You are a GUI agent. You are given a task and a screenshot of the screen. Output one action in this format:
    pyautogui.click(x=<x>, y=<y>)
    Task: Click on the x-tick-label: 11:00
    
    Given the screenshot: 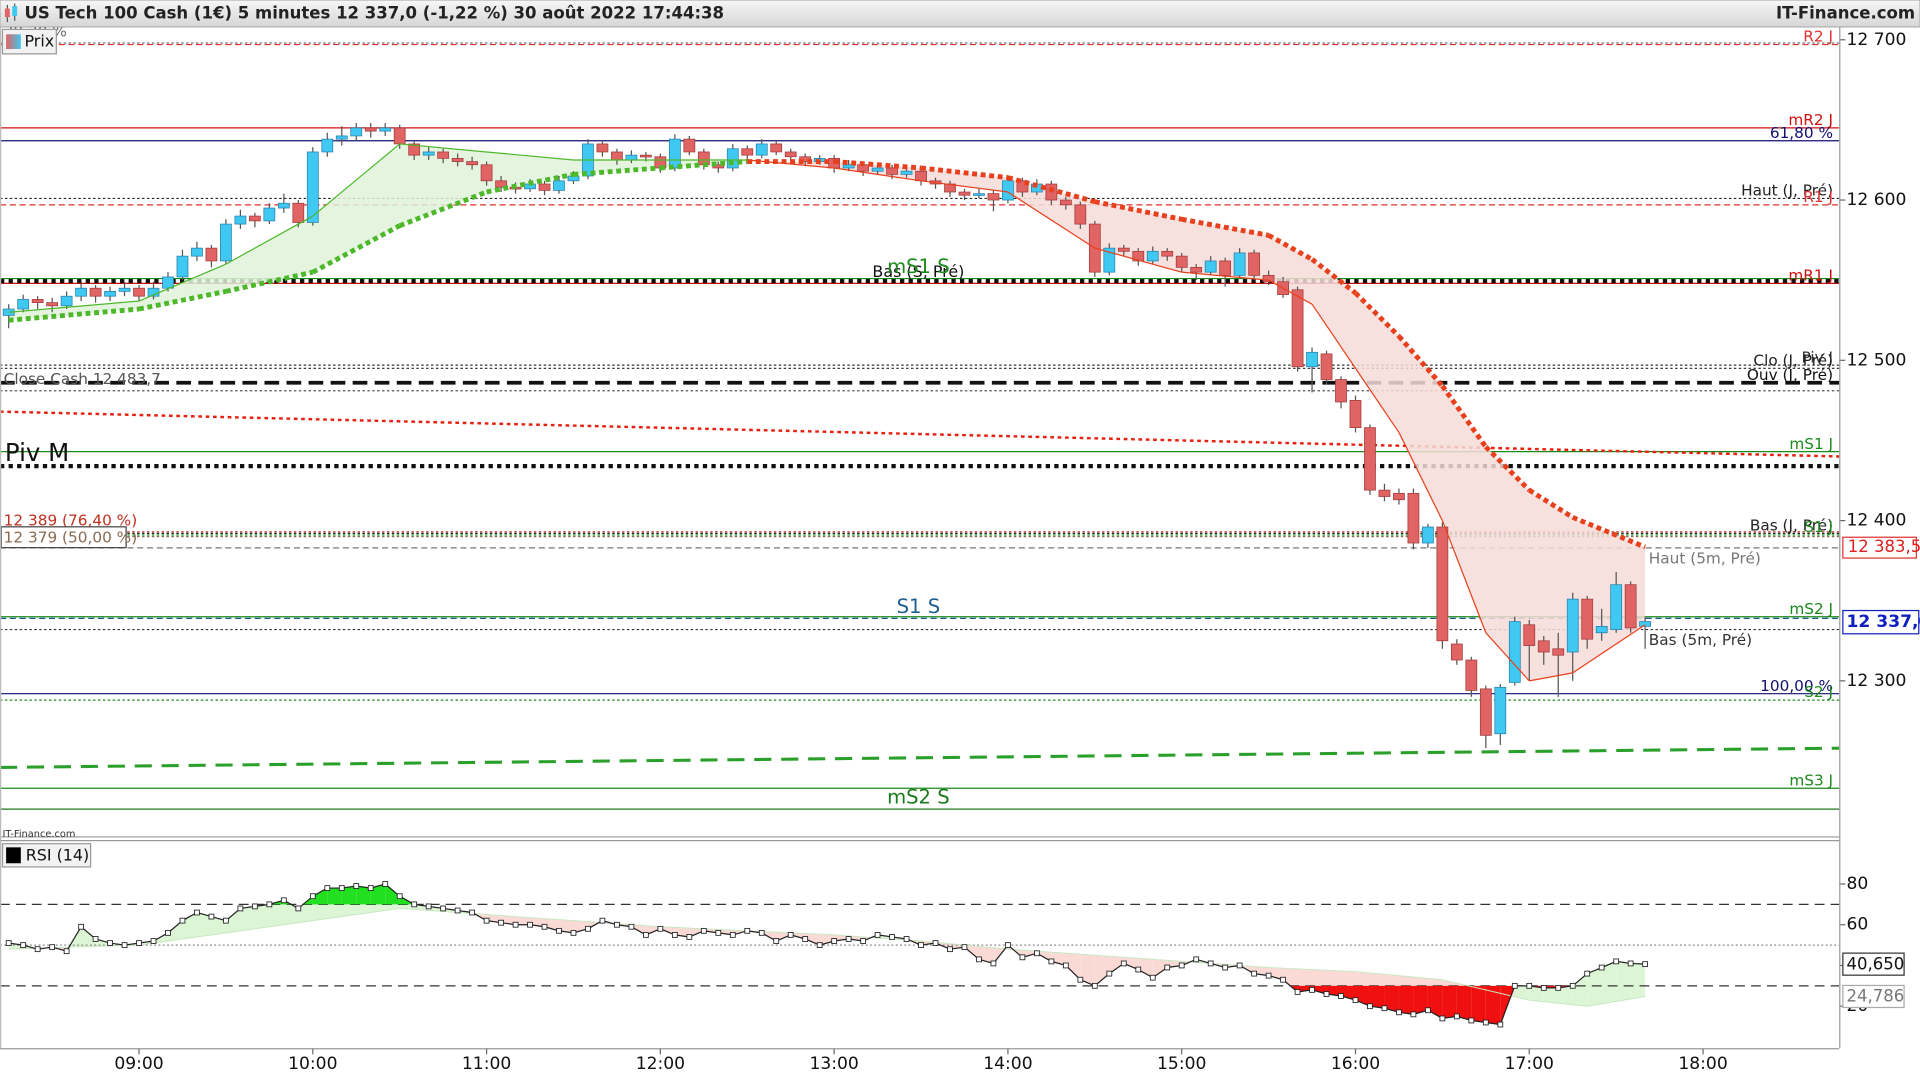 What is the action you would take?
    pyautogui.click(x=486, y=1064)
    